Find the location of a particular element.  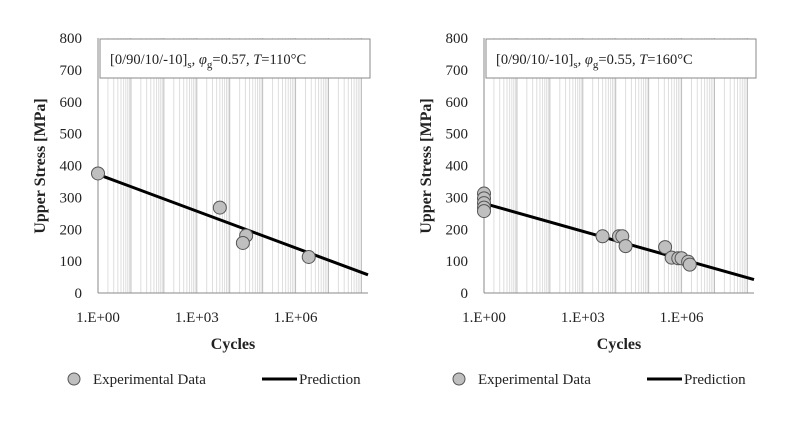

annotation-temperature-value: =110°C is located at coordinates (283, 60).